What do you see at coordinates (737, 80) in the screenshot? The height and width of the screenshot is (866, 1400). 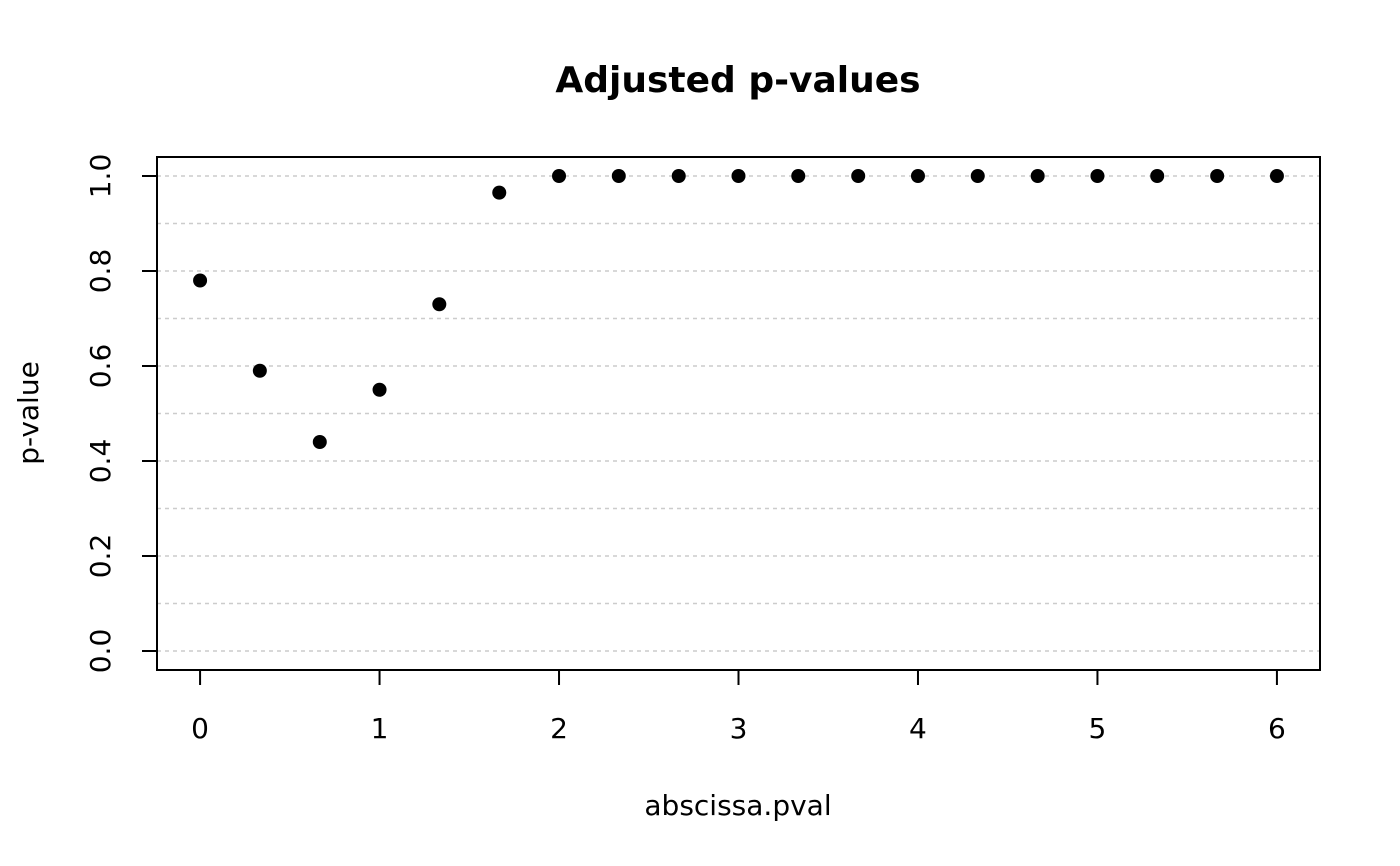 I see `chart-title: Adjusted p-values` at bounding box center [737, 80].